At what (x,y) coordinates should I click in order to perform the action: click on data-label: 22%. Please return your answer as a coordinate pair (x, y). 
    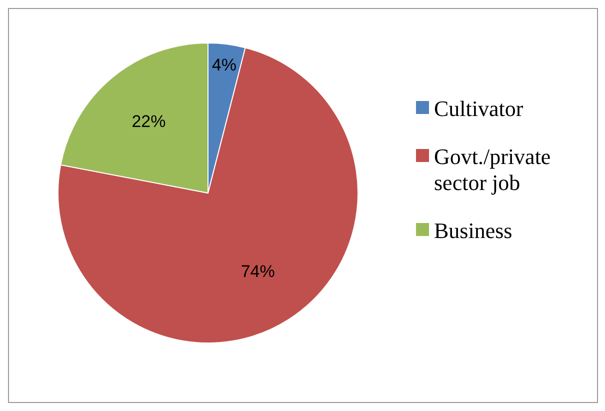
    Looking at the image, I should click on (149, 121).